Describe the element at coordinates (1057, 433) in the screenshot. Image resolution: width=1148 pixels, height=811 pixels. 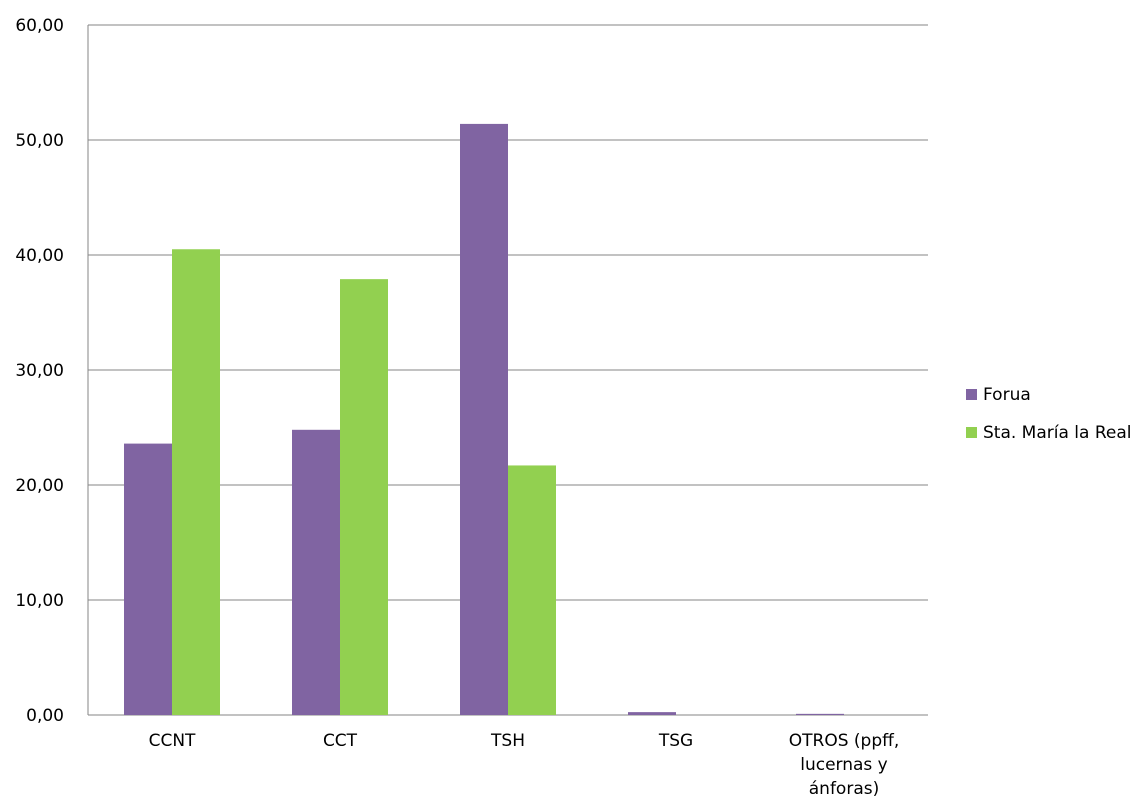
I see `legend-label: Sta. María la Real` at that location.